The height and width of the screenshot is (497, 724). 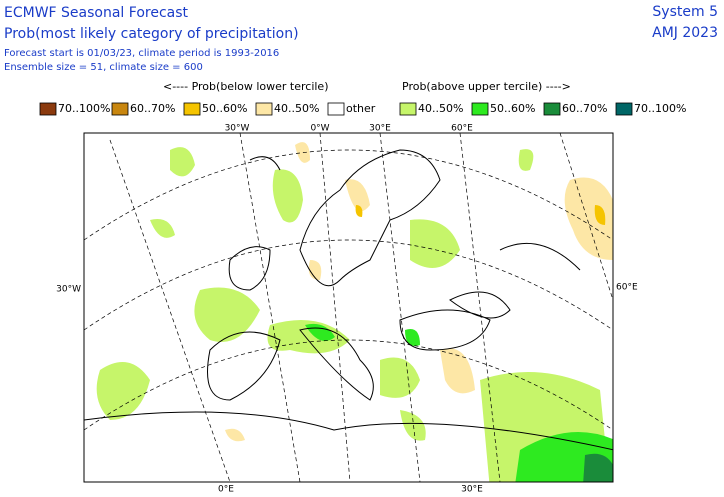 What do you see at coordinates (68, 290) in the screenshot?
I see `lat-label: 30°W` at bounding box center [68, 290].